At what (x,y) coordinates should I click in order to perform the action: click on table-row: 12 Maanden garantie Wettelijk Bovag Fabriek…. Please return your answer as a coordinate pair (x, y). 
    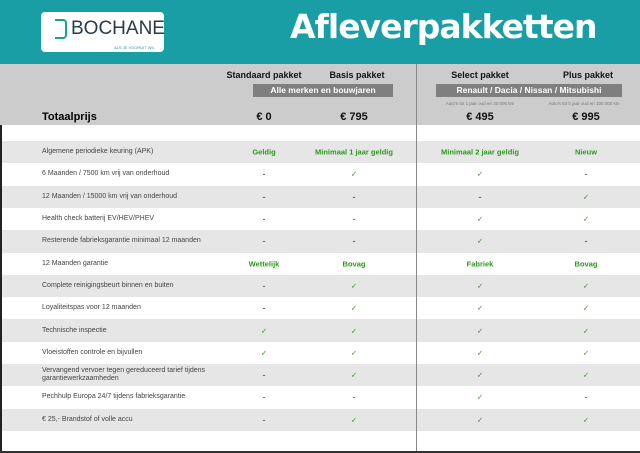
    Looking at the image, I should click on (320, 264).